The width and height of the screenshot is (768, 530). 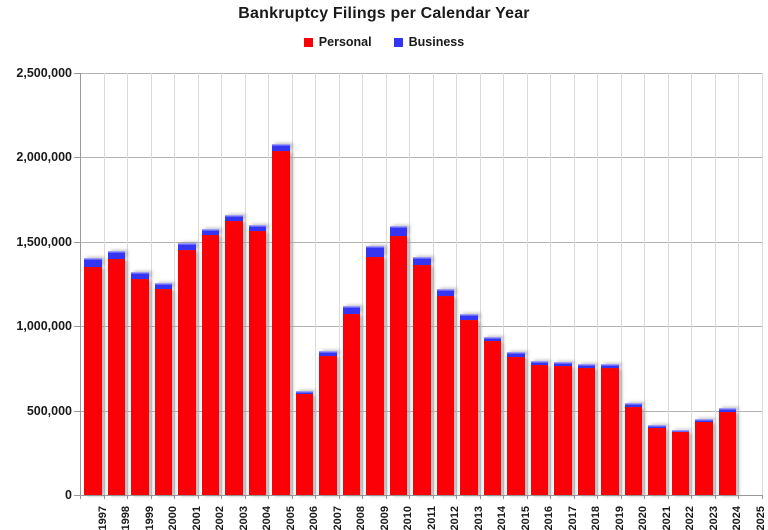 What do you see at coordinates (290, 518) in the screenshot?
I see `x-tick-label-2005: 2005` at bounding box center [290, 518].